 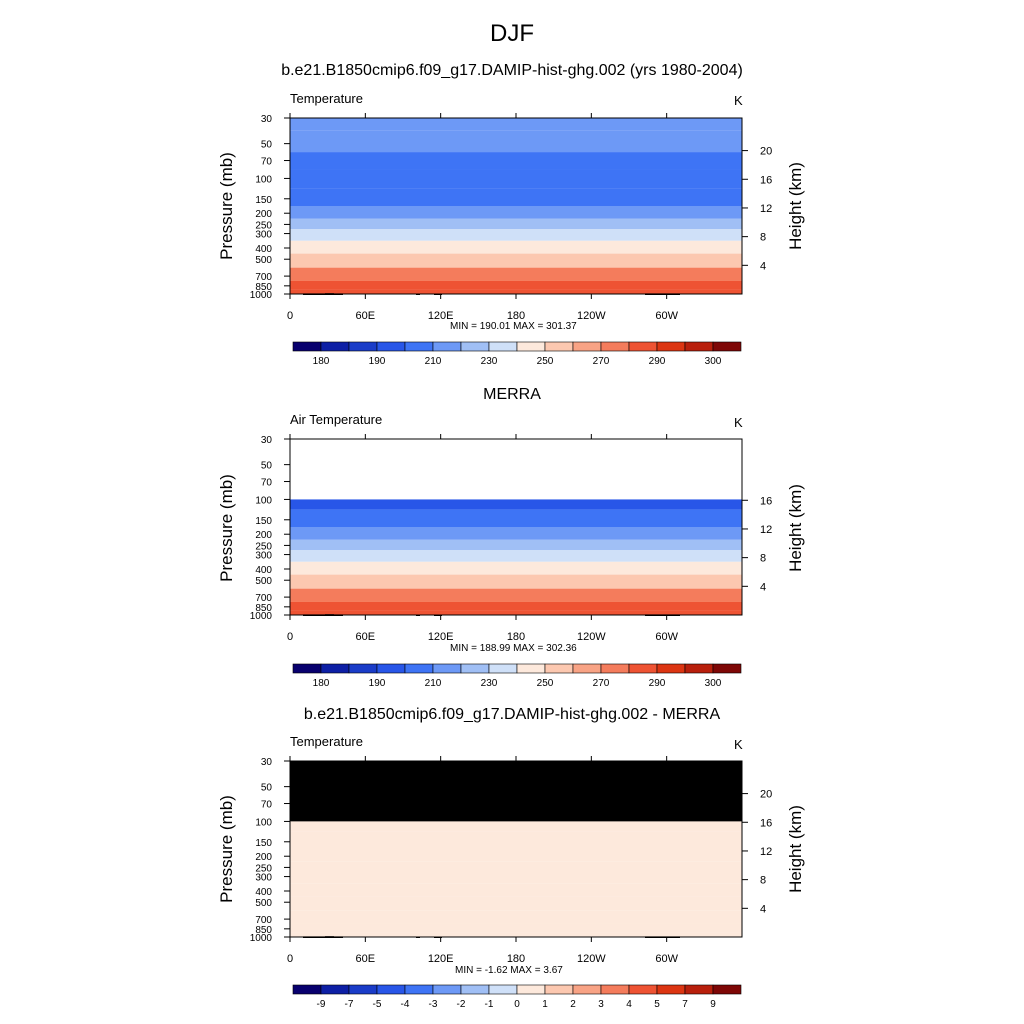 I want to click on colorbar-label: 270, so click(x=601, y=361).